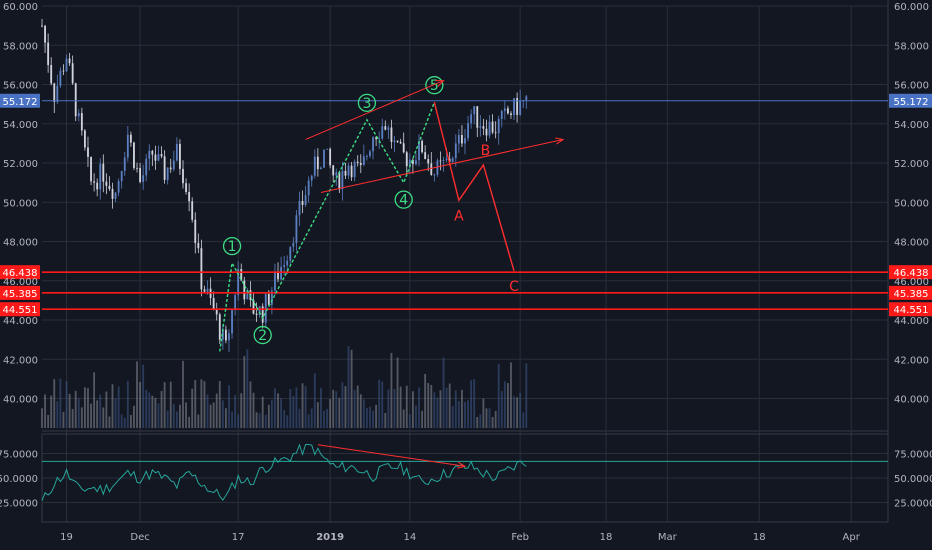 This screenshot has width=932, height=550. I want to click on rsi-line, so click(284, 472).